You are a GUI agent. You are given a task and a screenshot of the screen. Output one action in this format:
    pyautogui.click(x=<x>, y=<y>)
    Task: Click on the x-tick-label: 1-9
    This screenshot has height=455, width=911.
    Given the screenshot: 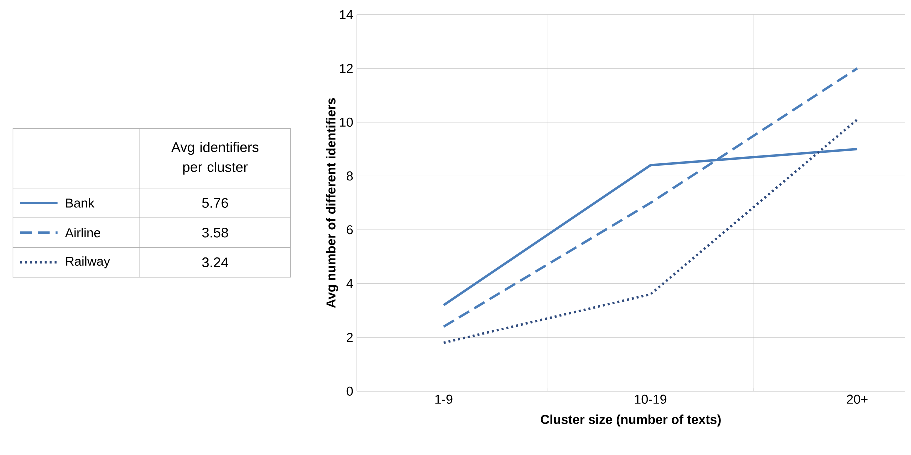 What is the action you would take?
    pyautogui.click(x=444, y=399)
    